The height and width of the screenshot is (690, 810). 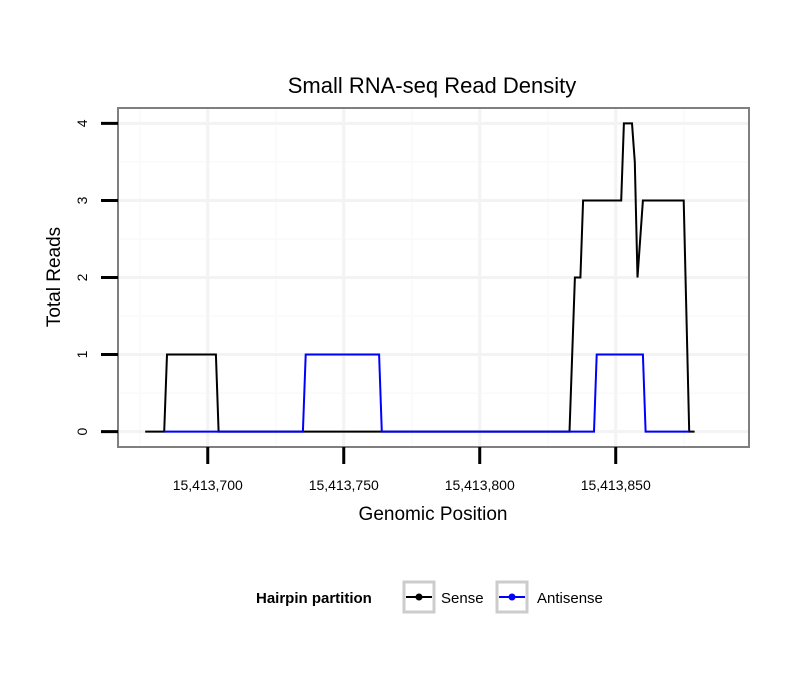 I want to click on x-tick-label: 15,413,850, so click(x=616, y=485).